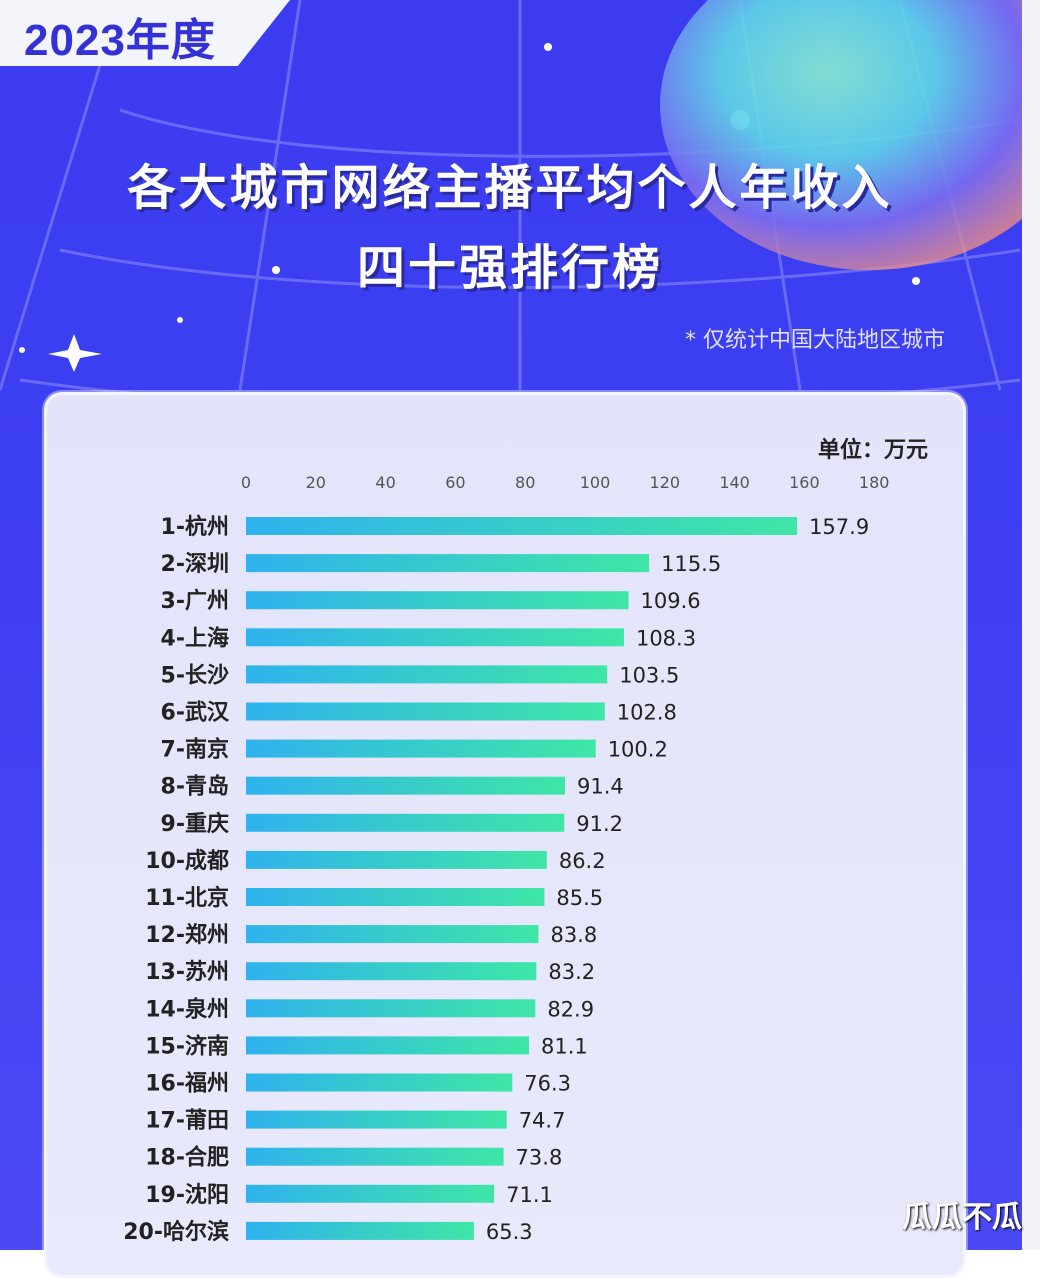  What do you see at coordinates (525, 482) in the screenshot?
I see `x-tick-label: 80` at bounding box center [525, 482].